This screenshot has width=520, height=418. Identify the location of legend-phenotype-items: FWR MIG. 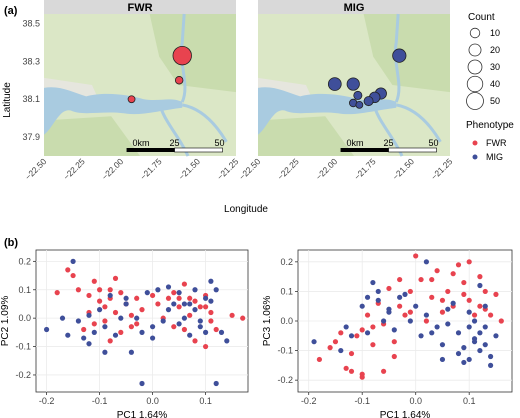
(489, 150).